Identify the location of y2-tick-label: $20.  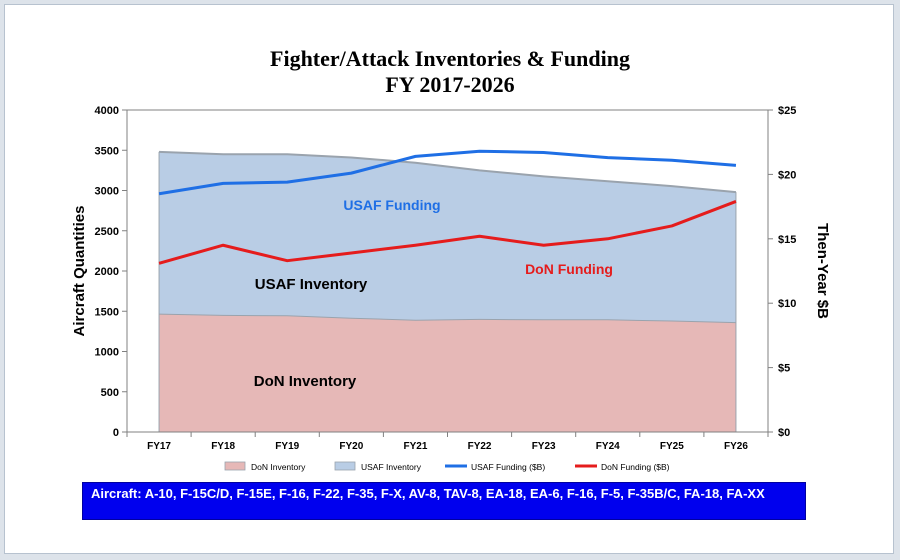
(787, 175).